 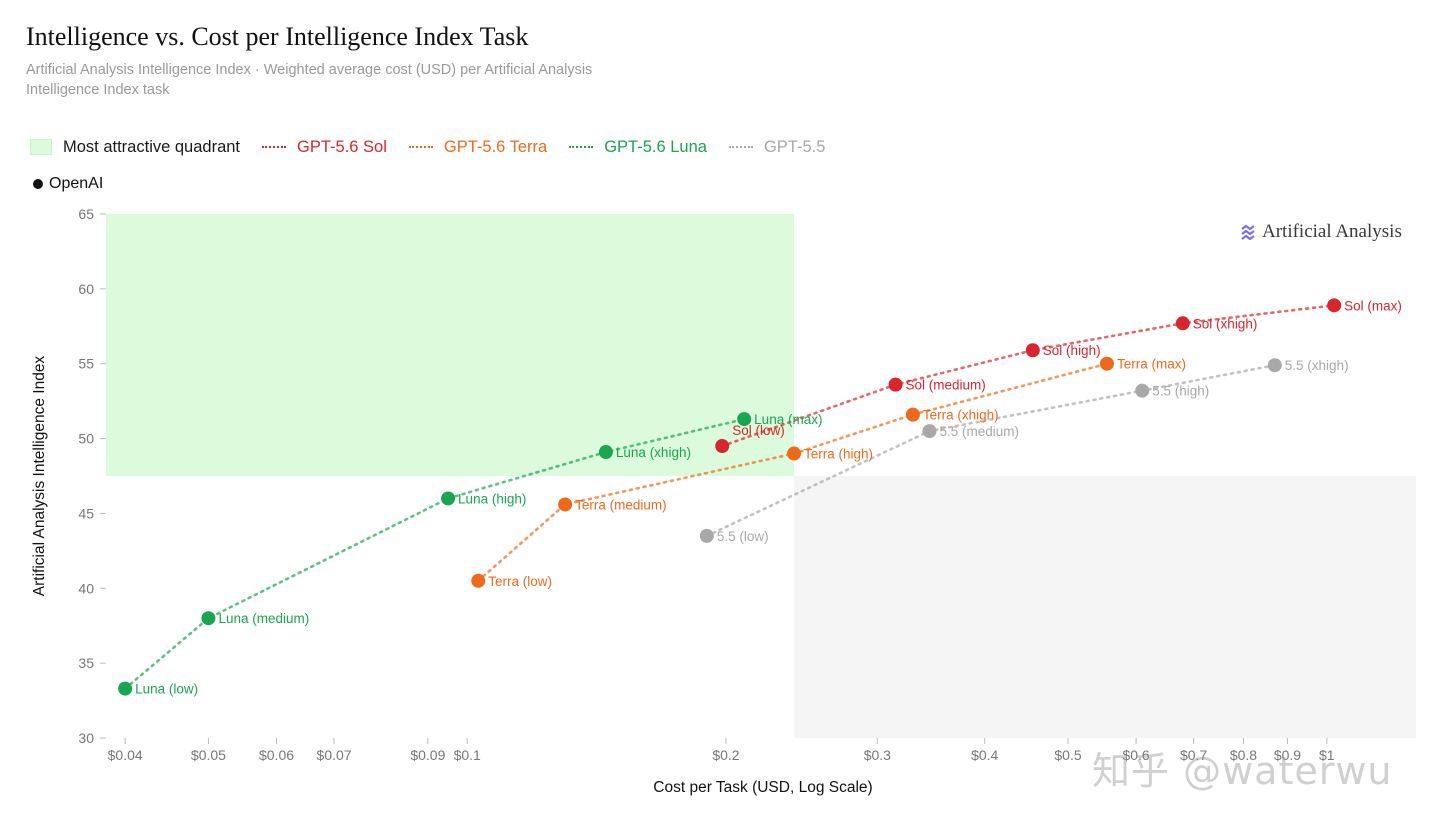 What do you see at coordinates (166, 689) in the screenshot?
I see `point-label: Luna (low)` at bounding box center [166, 689].